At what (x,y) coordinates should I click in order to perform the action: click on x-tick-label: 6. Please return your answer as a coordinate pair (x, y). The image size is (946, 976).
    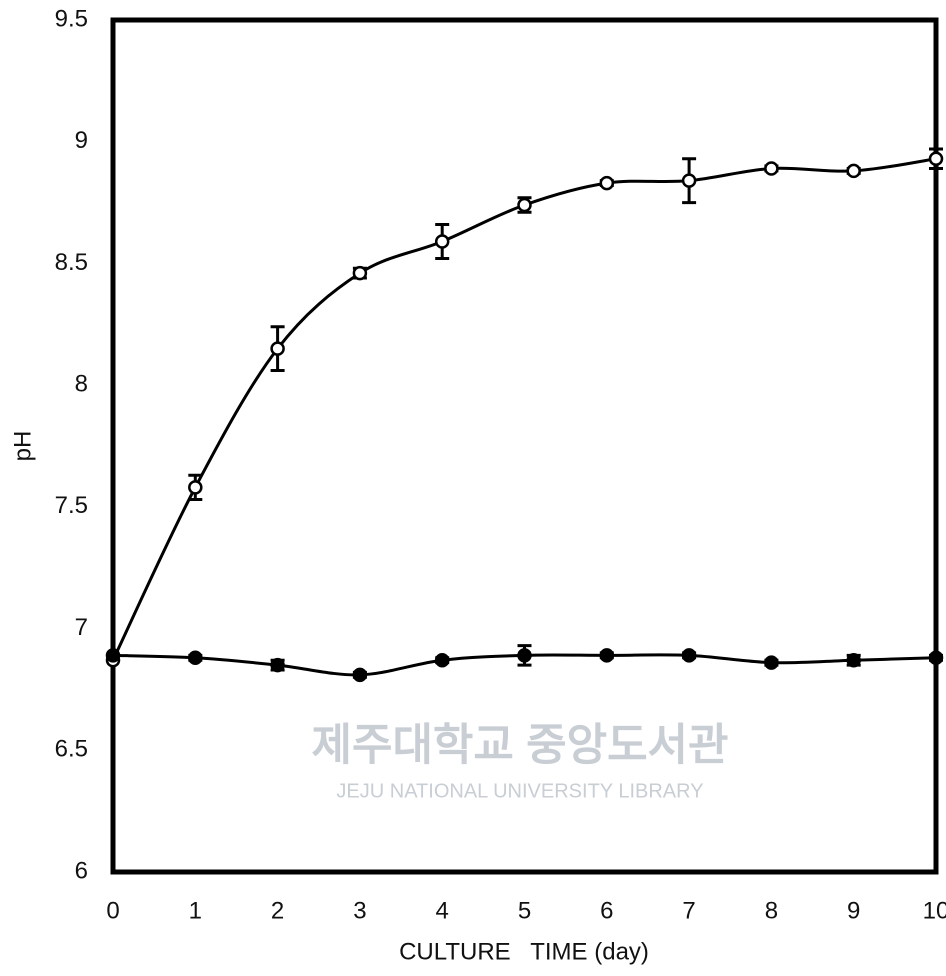
    Looking at the image, I should click on (606, 910).